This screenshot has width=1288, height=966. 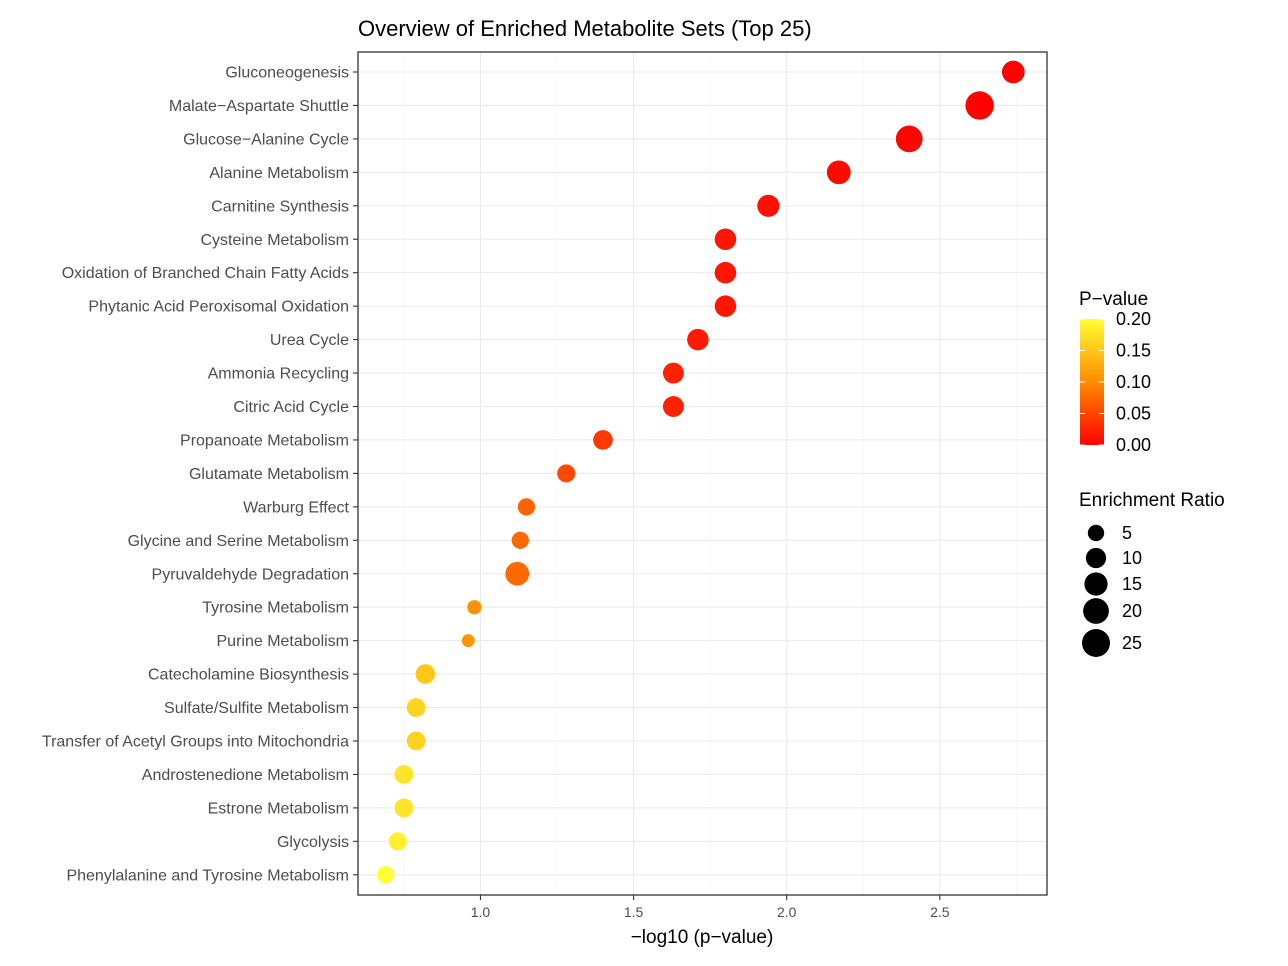 What do you see at coordinates (283, 641) in the screenshot?
I see `category-label: Purine Metabolism` at bounding box center [283, 641].